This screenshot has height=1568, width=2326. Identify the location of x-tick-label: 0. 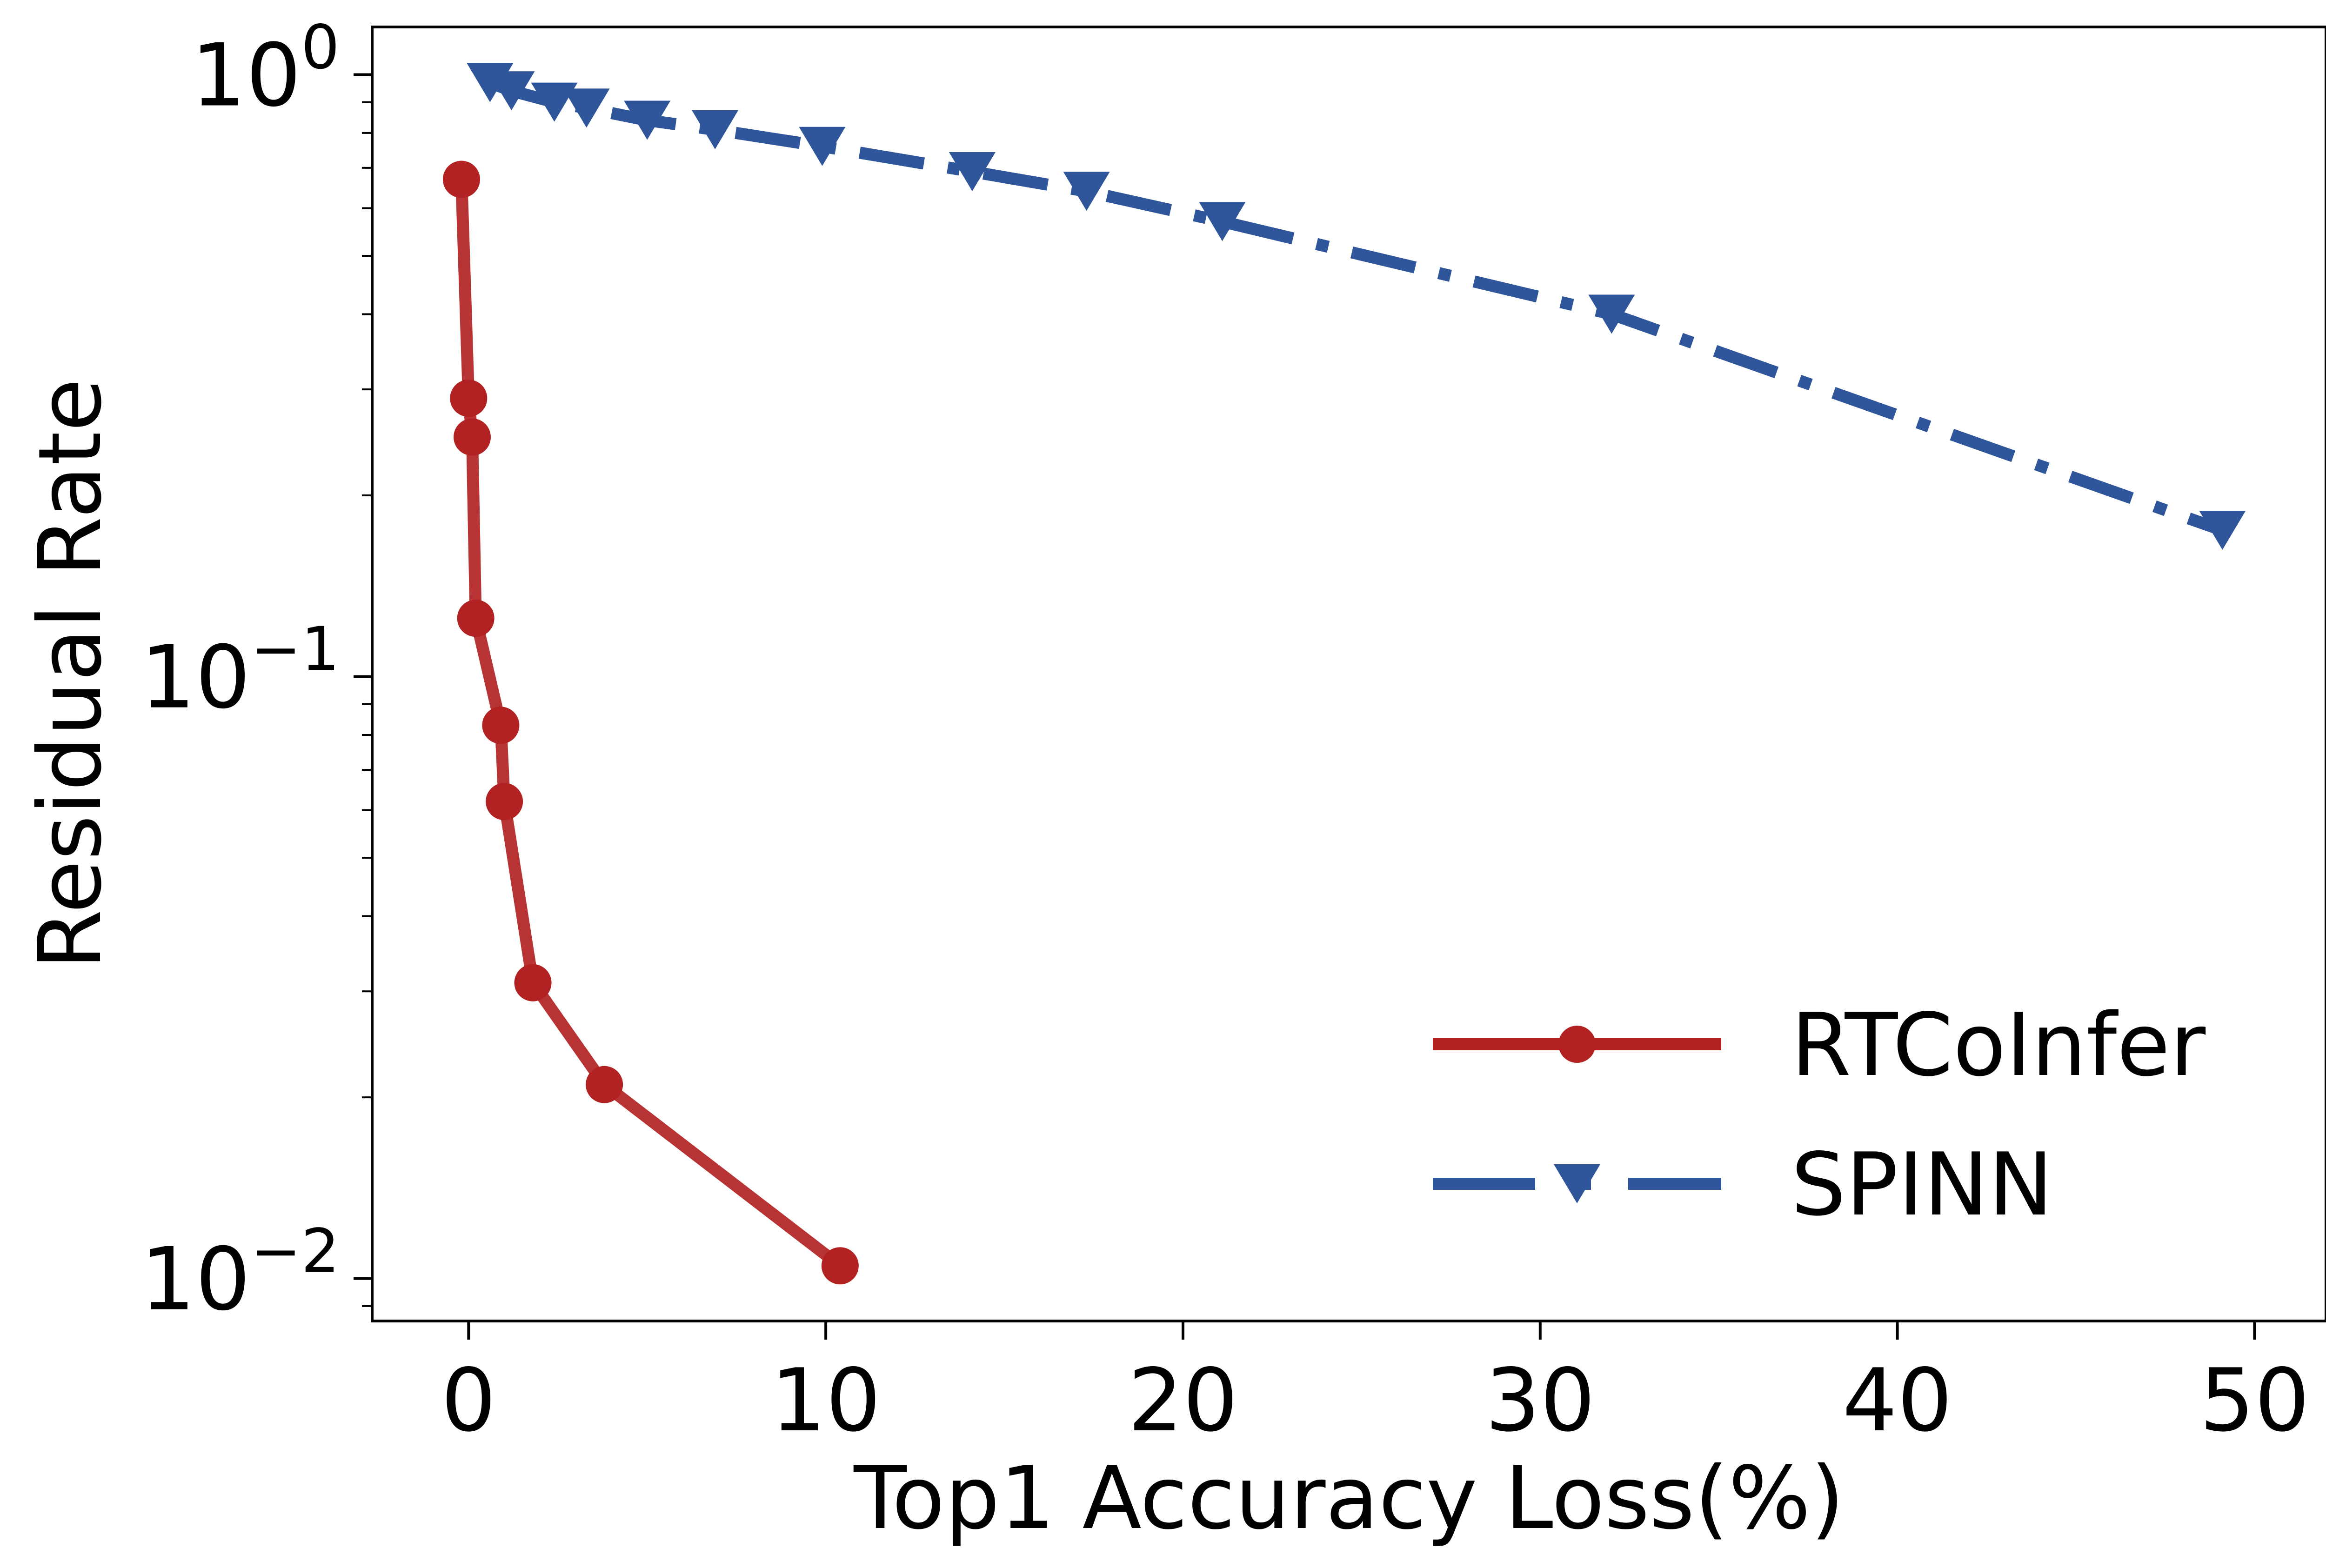
(468, 1400).